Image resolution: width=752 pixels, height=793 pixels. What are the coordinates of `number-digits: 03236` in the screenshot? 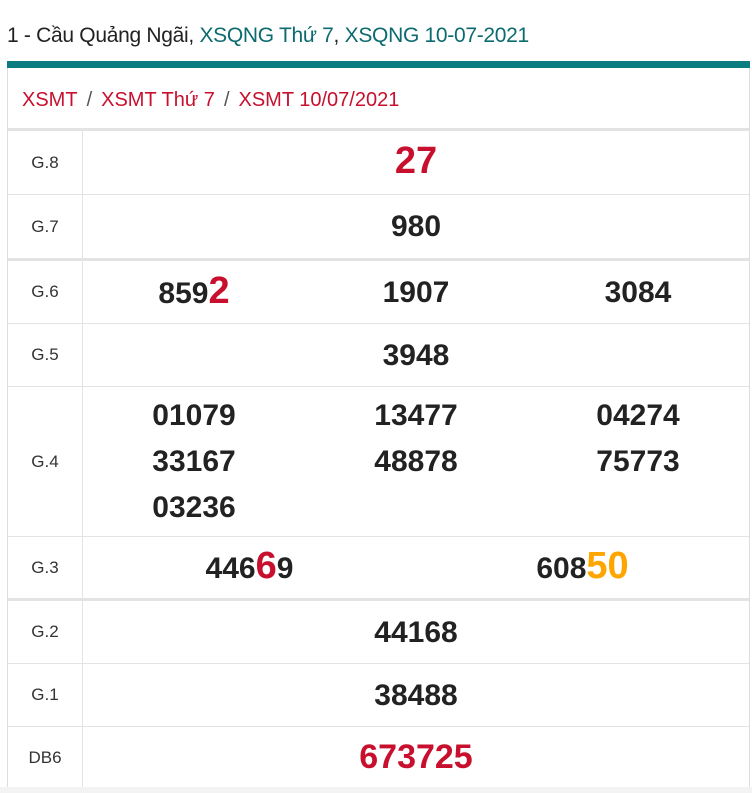 It's located at (194, 507).